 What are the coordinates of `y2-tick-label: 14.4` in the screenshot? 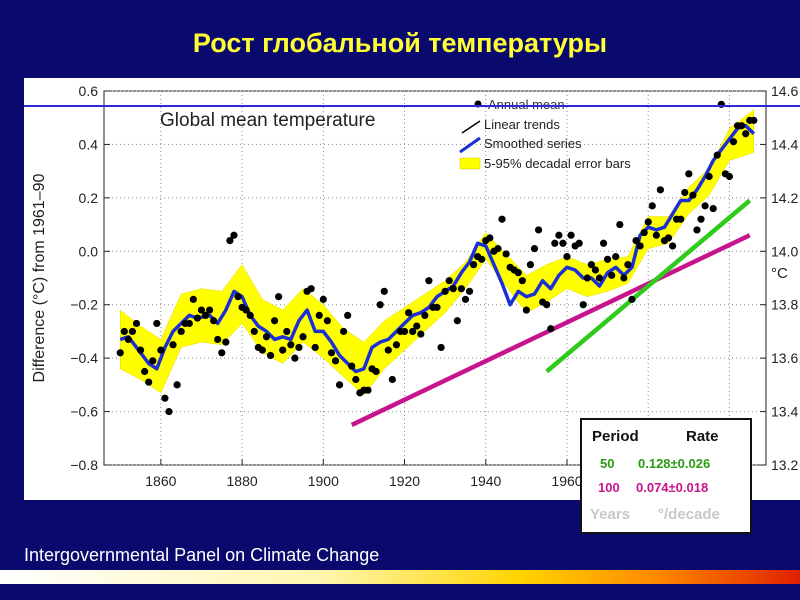 It's located at (784, 144).